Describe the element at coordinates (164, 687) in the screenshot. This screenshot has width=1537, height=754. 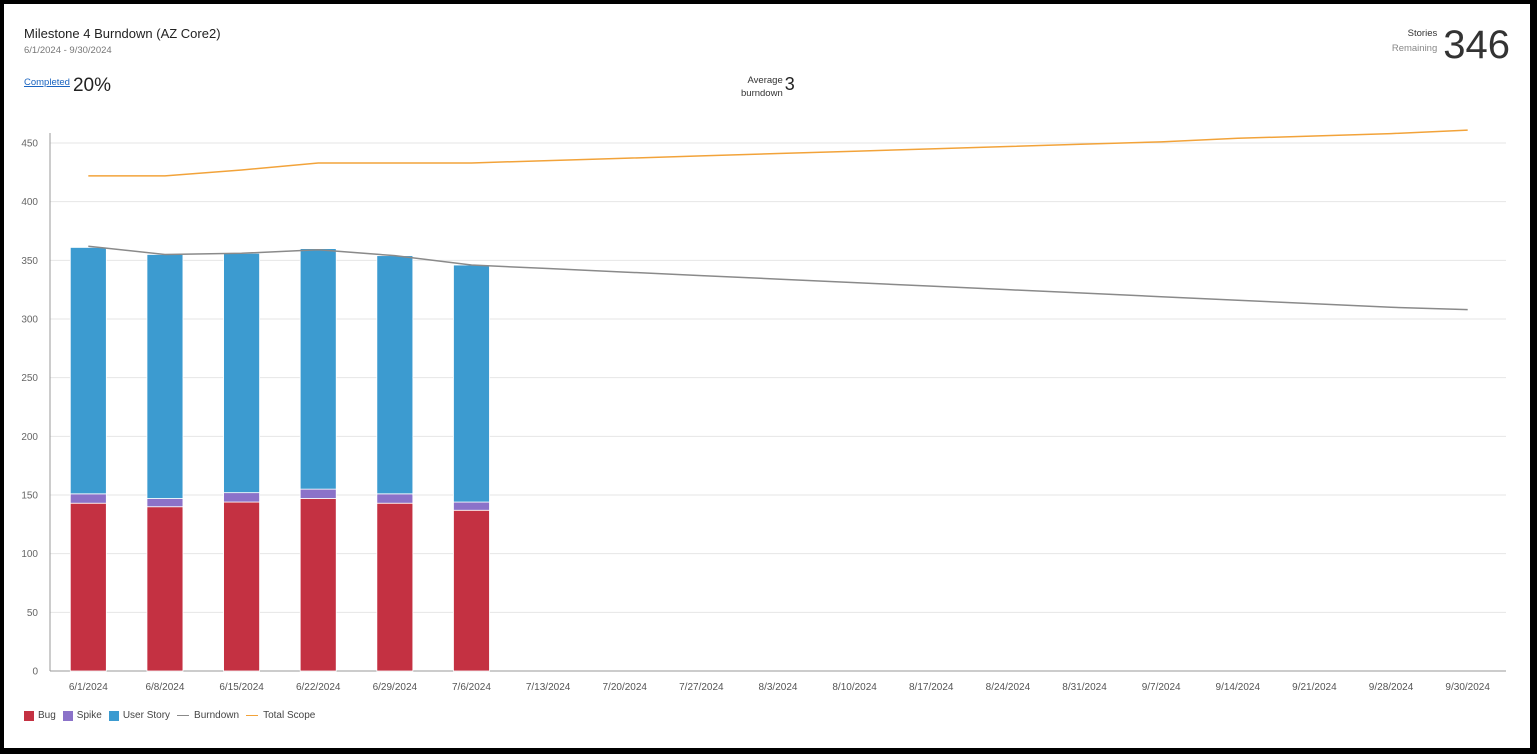
I see `x-tick-label: 6/8/2024` at that location.